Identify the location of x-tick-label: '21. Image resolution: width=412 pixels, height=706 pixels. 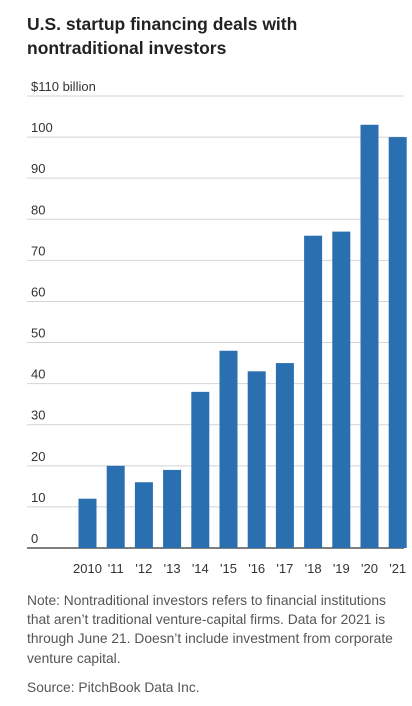
(397, 568).